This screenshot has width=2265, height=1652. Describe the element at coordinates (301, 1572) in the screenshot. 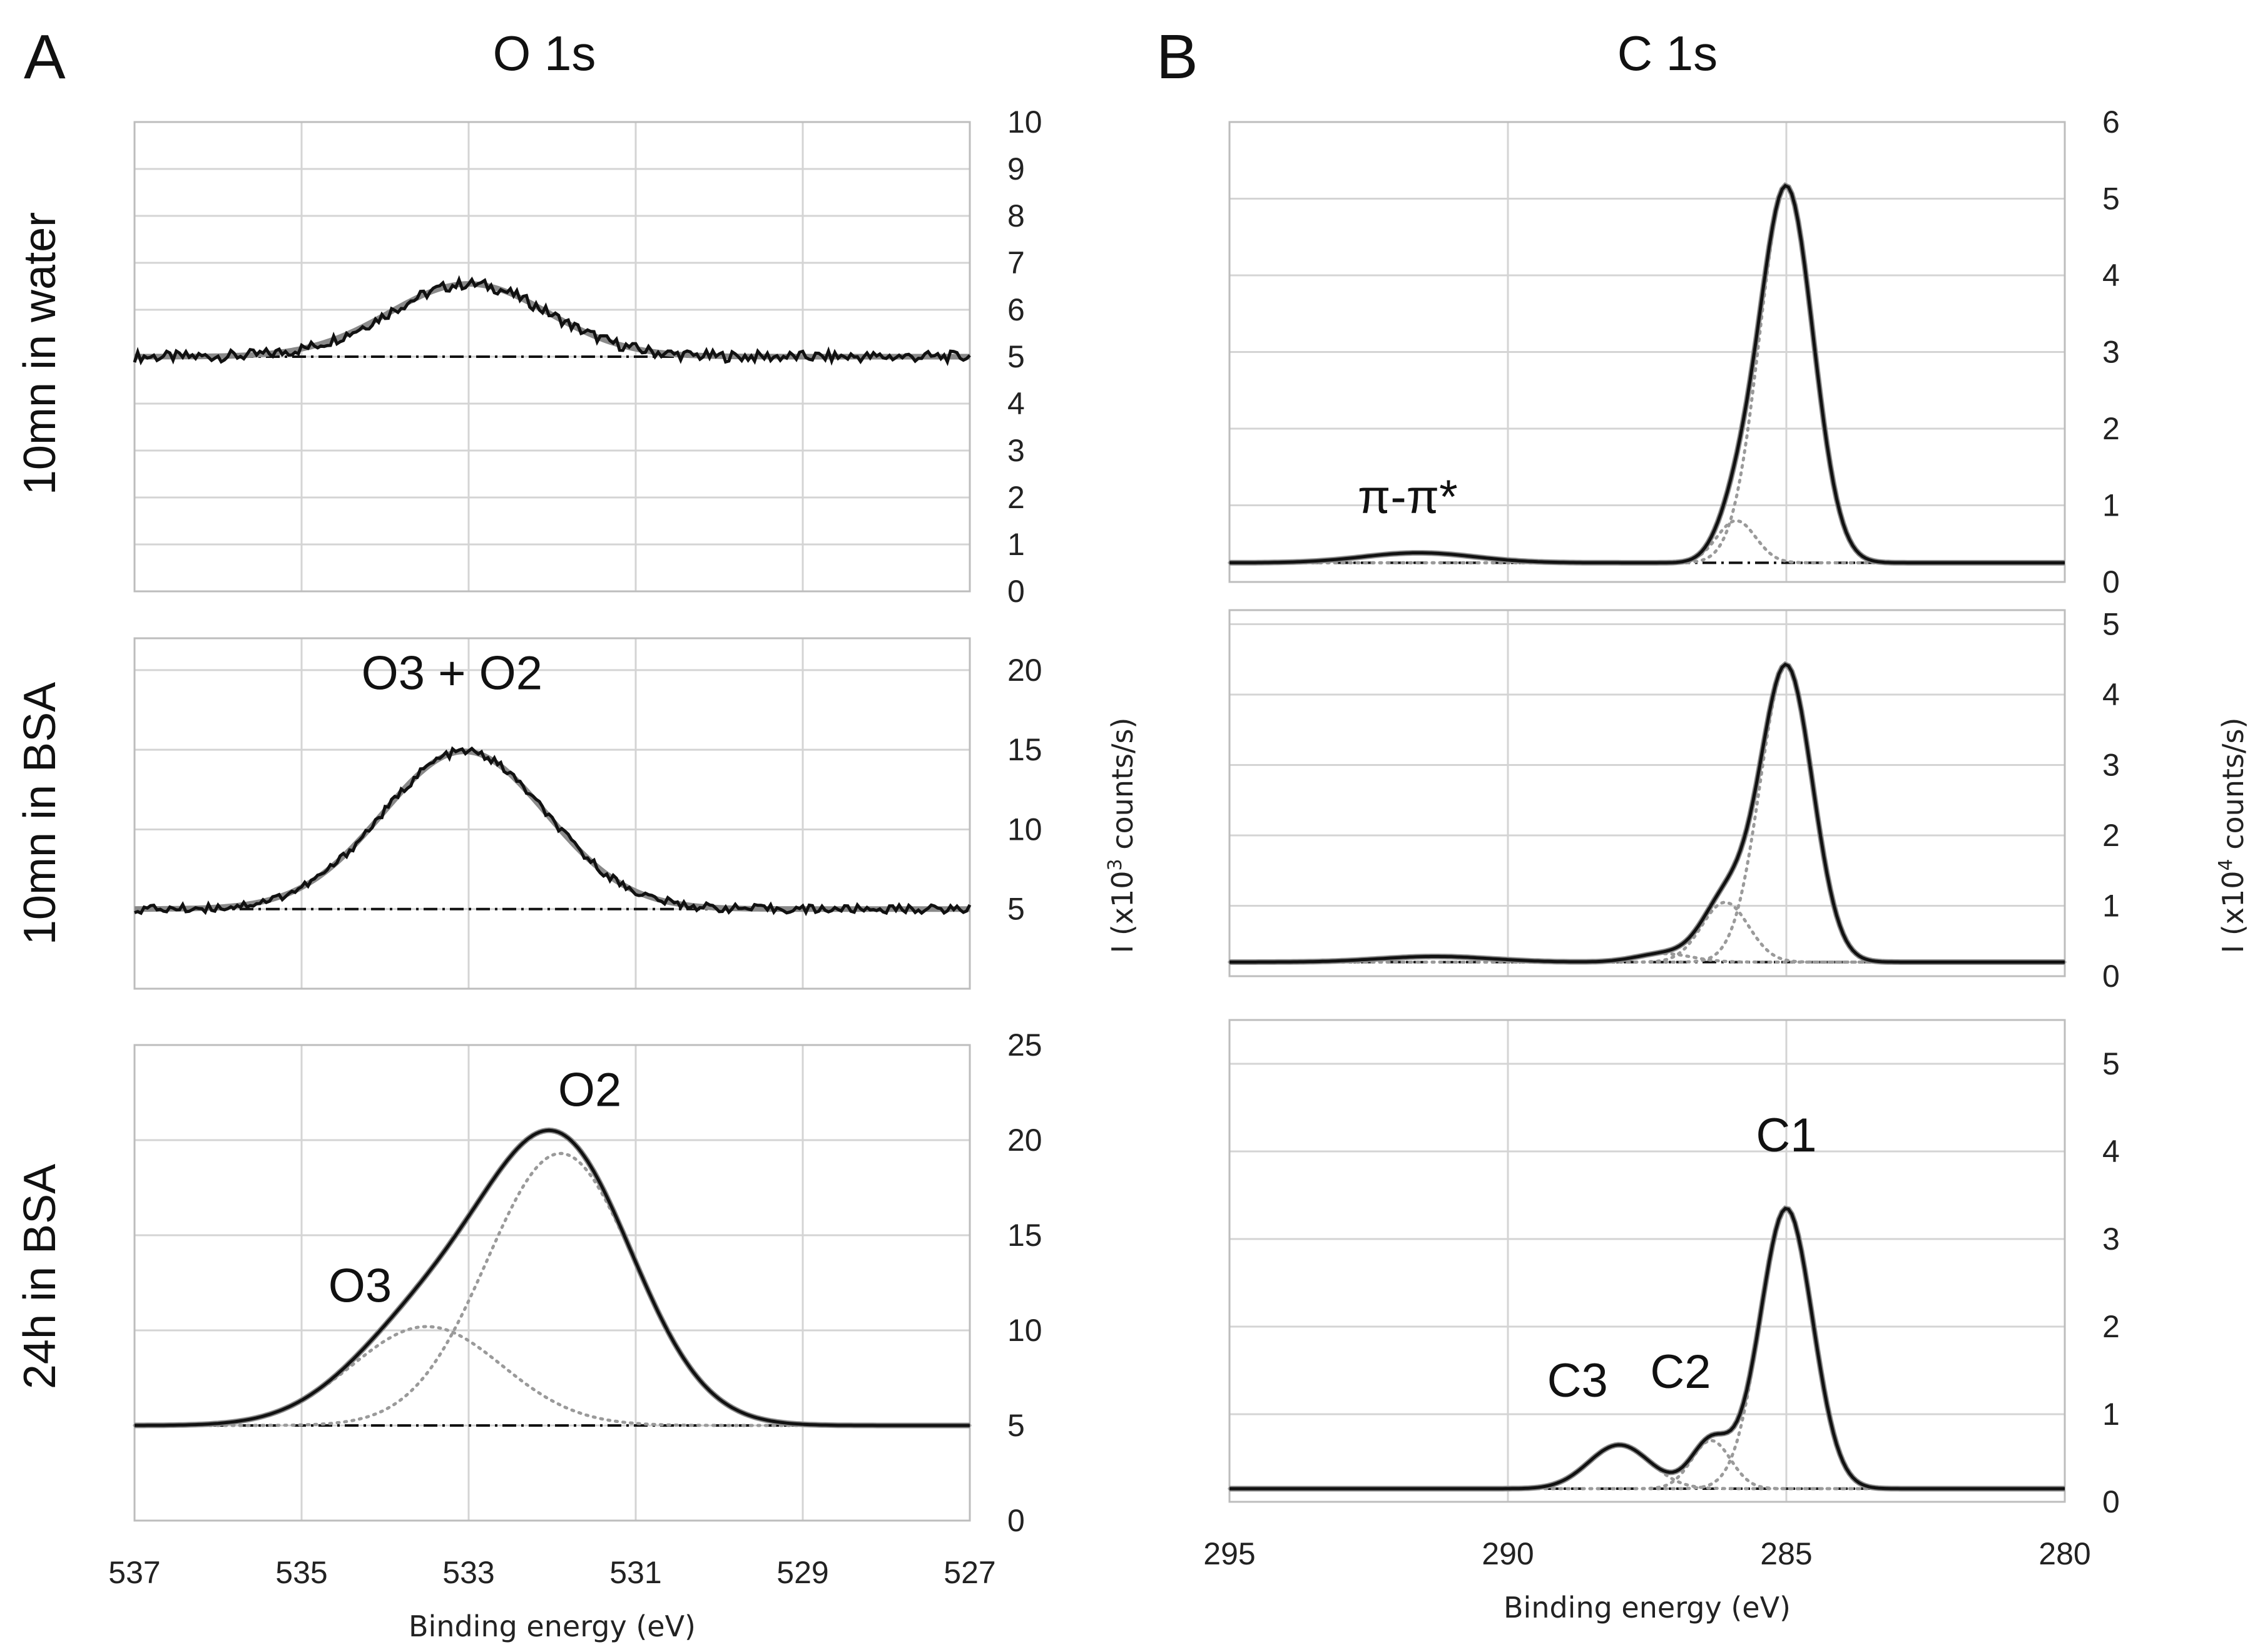

I see `x-tick-label: 535` at that location.